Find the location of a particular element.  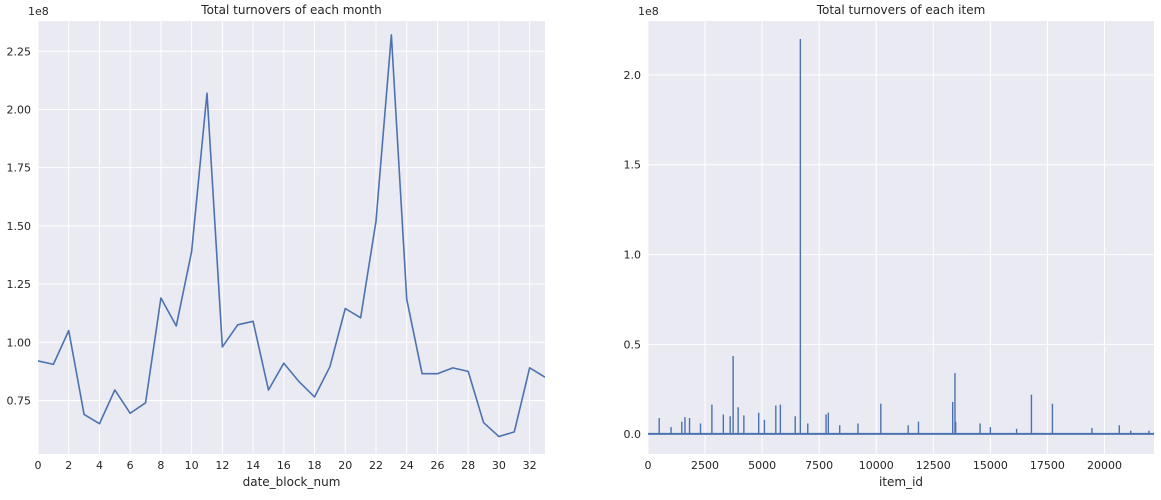

x-tick-label: 28 is located at coordinates (468, 465).